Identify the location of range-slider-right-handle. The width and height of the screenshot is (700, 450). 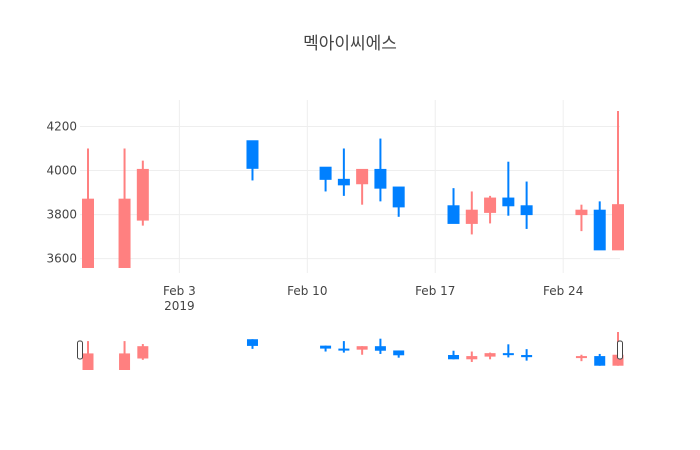
(620, 350).